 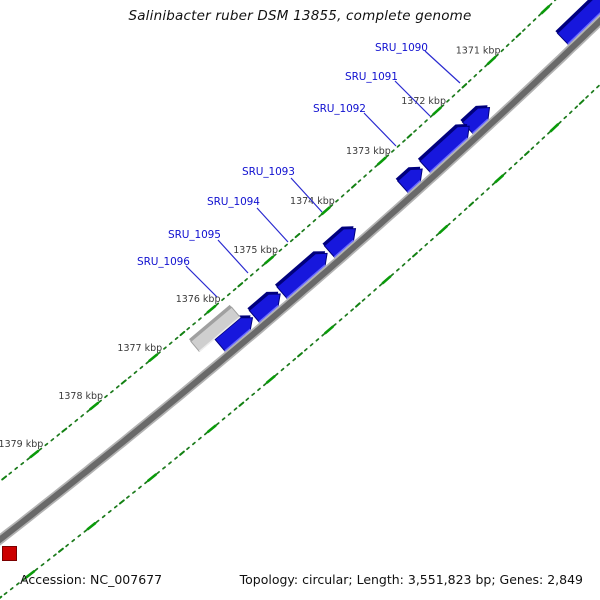 I want to click on gene-label-SRU_1090: SRU_1090, so click(x=401, y=48).